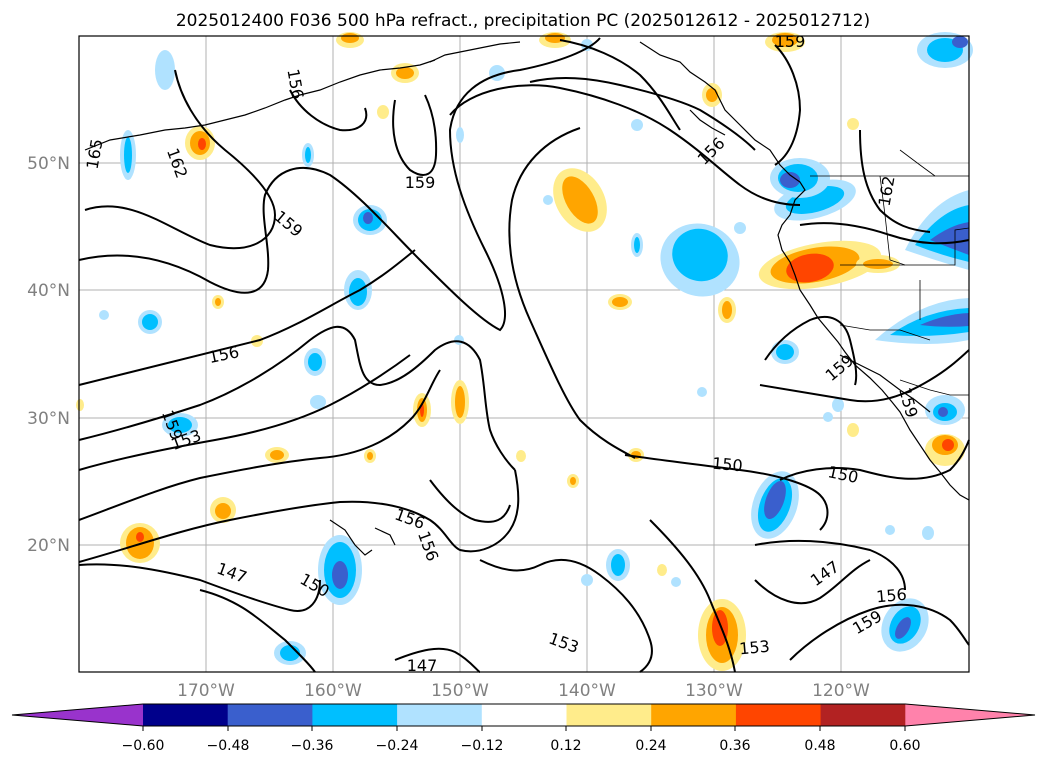  I want to click on colorbar-tick-label: 0.24, so click(650, 746).